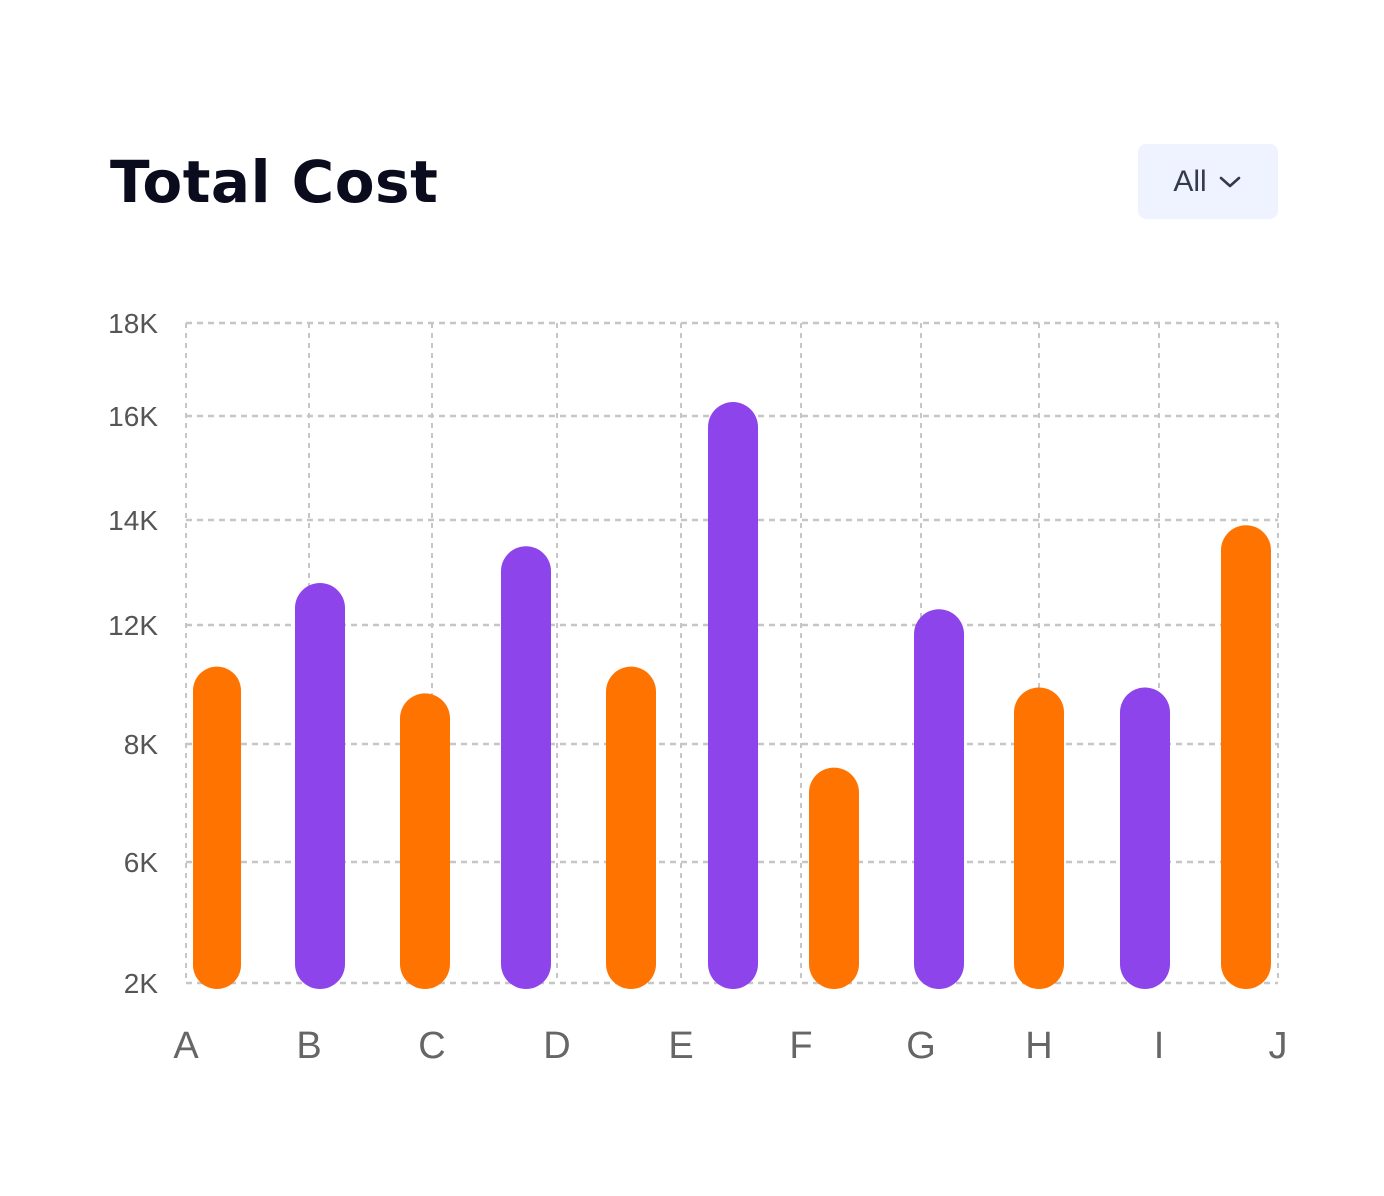 This screenshot has width=1384, height=1196. What do you see at coordinates (1190, 181) in the screenshot?
I see `filter-label: All` at bounding box center [1190, 181].